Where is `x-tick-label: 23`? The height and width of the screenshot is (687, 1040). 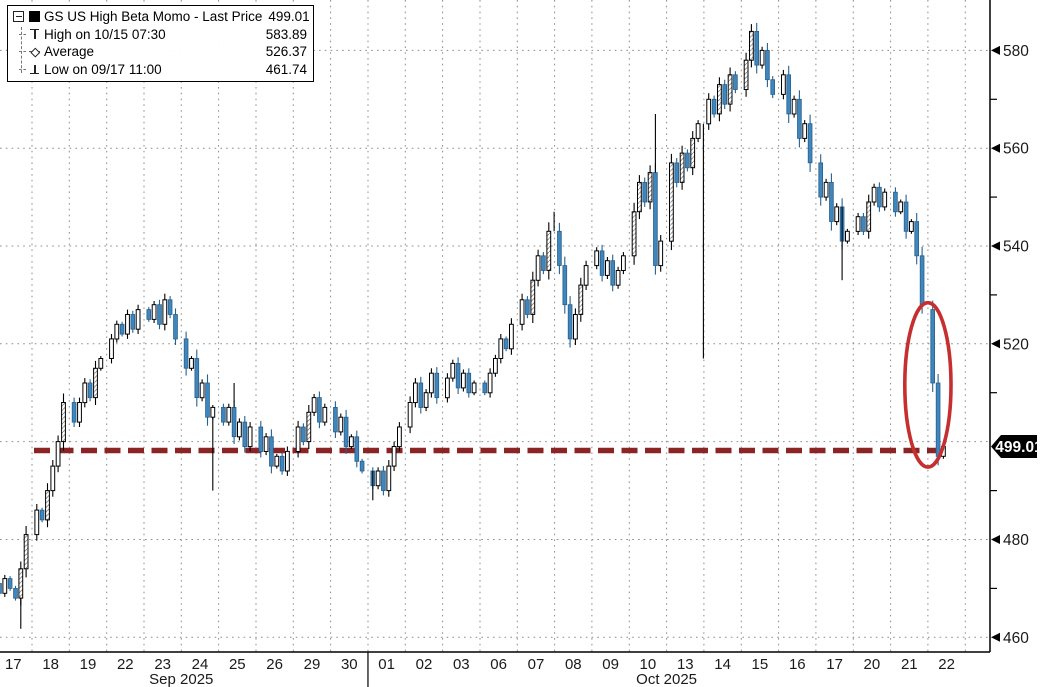 x-tick-label: 23 is located at coordinates (162, 664).